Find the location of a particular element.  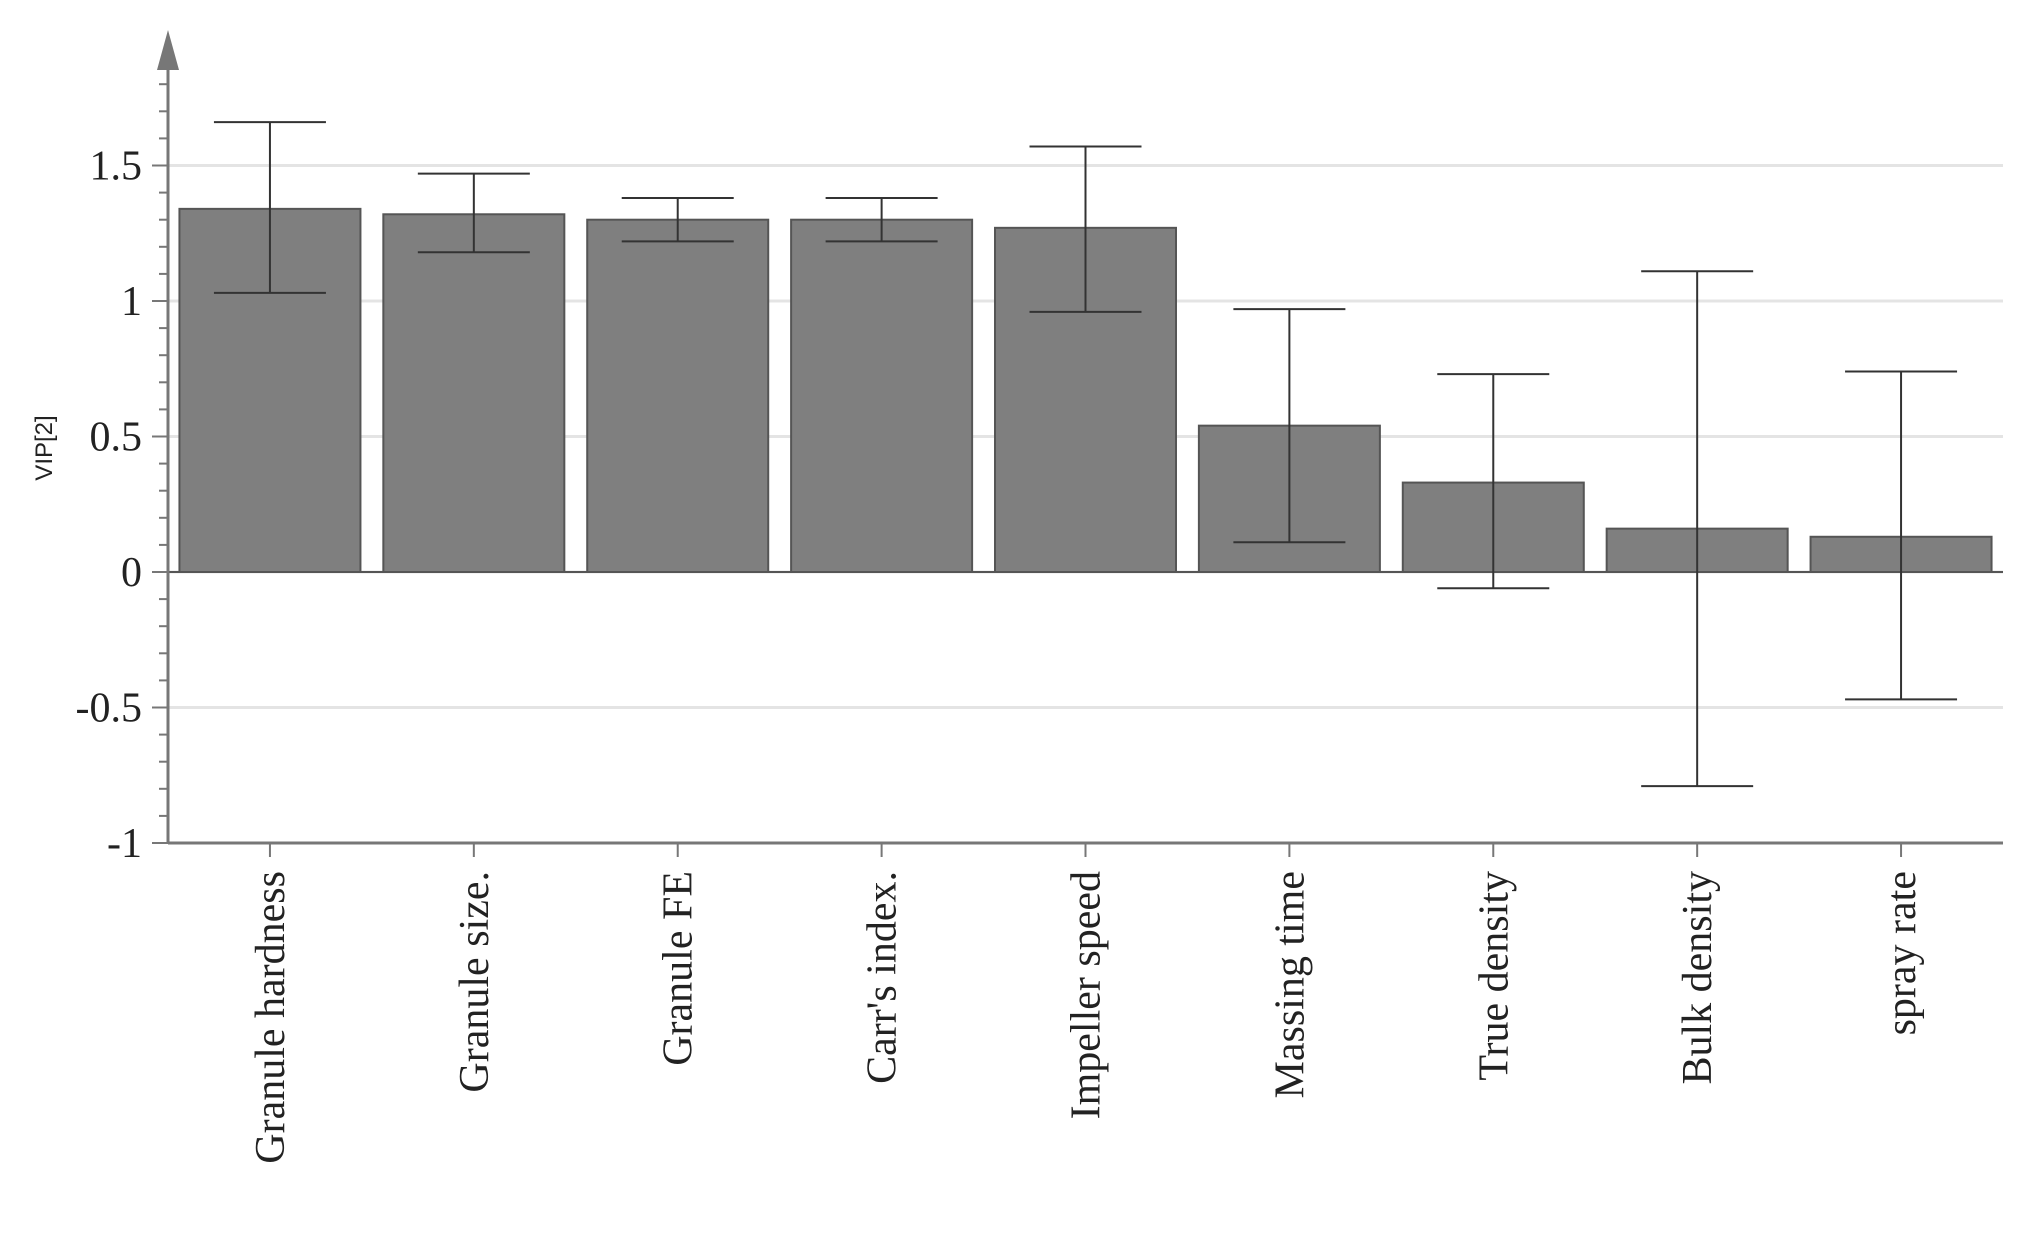

x-category-label: Granule hardness is located at coordinates (271, 1017).